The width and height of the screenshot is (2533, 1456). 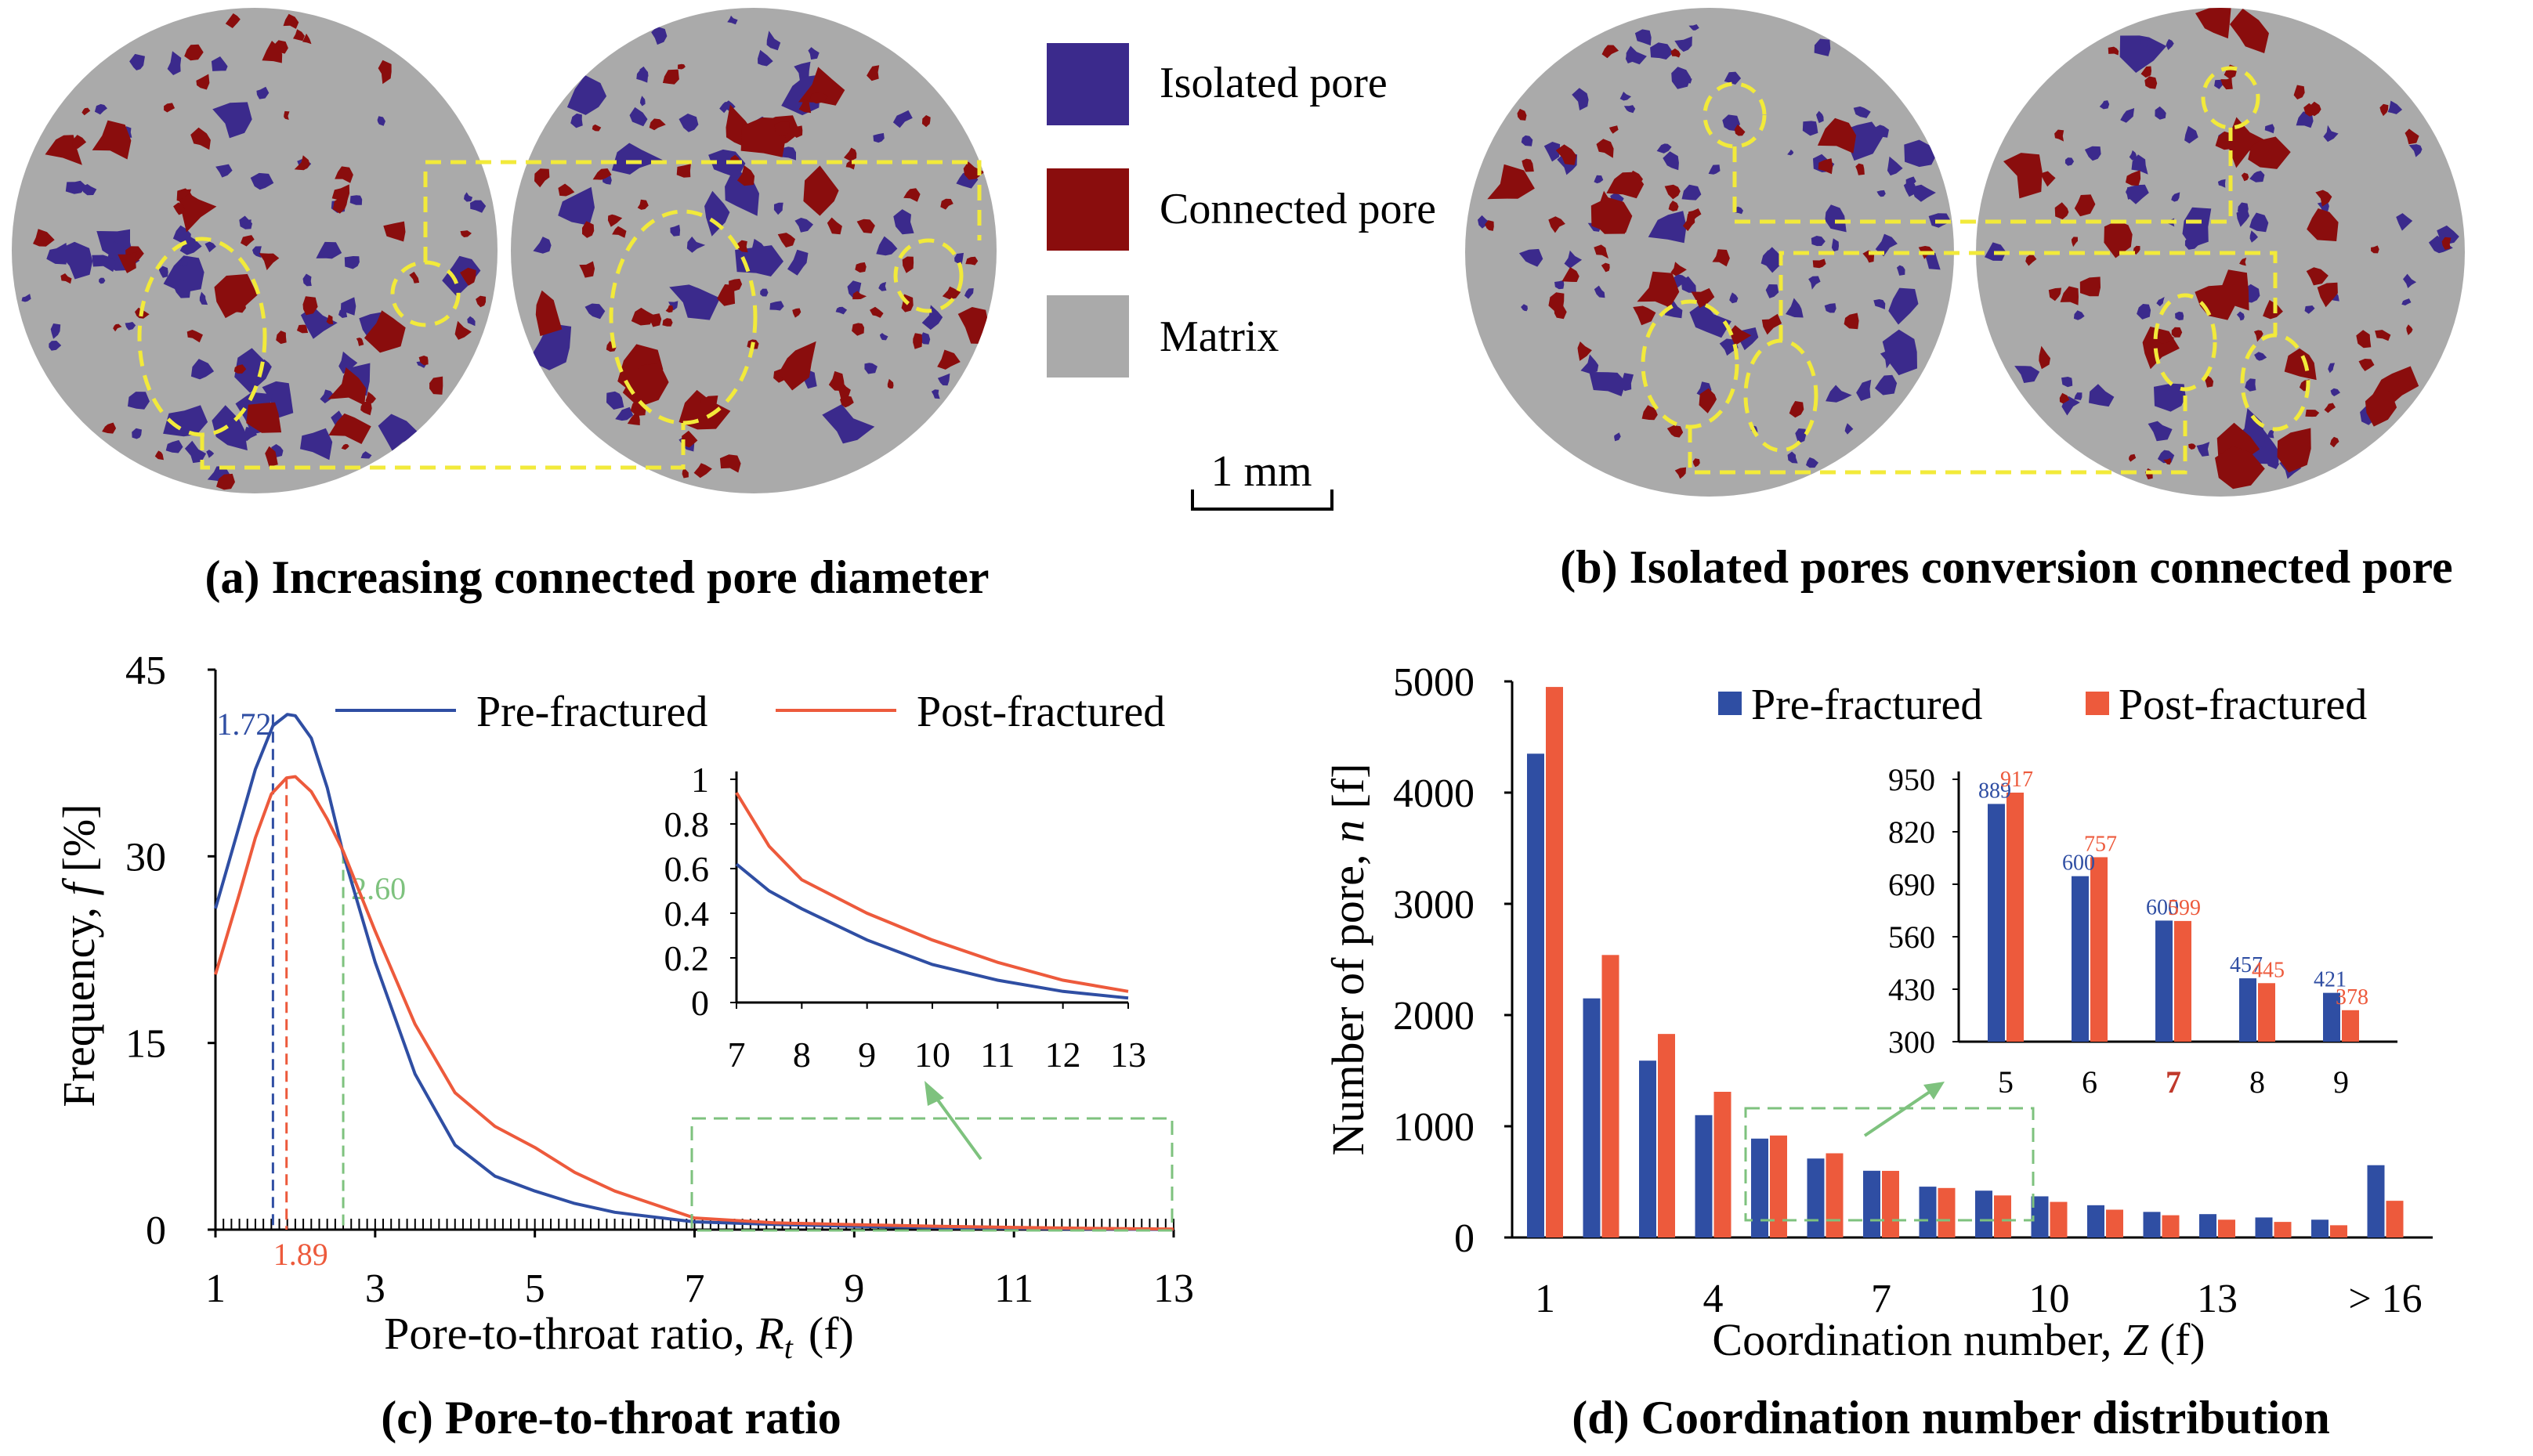 I want to click on d-inset-y-tick-label: 690, so click(x=1911, y=884).